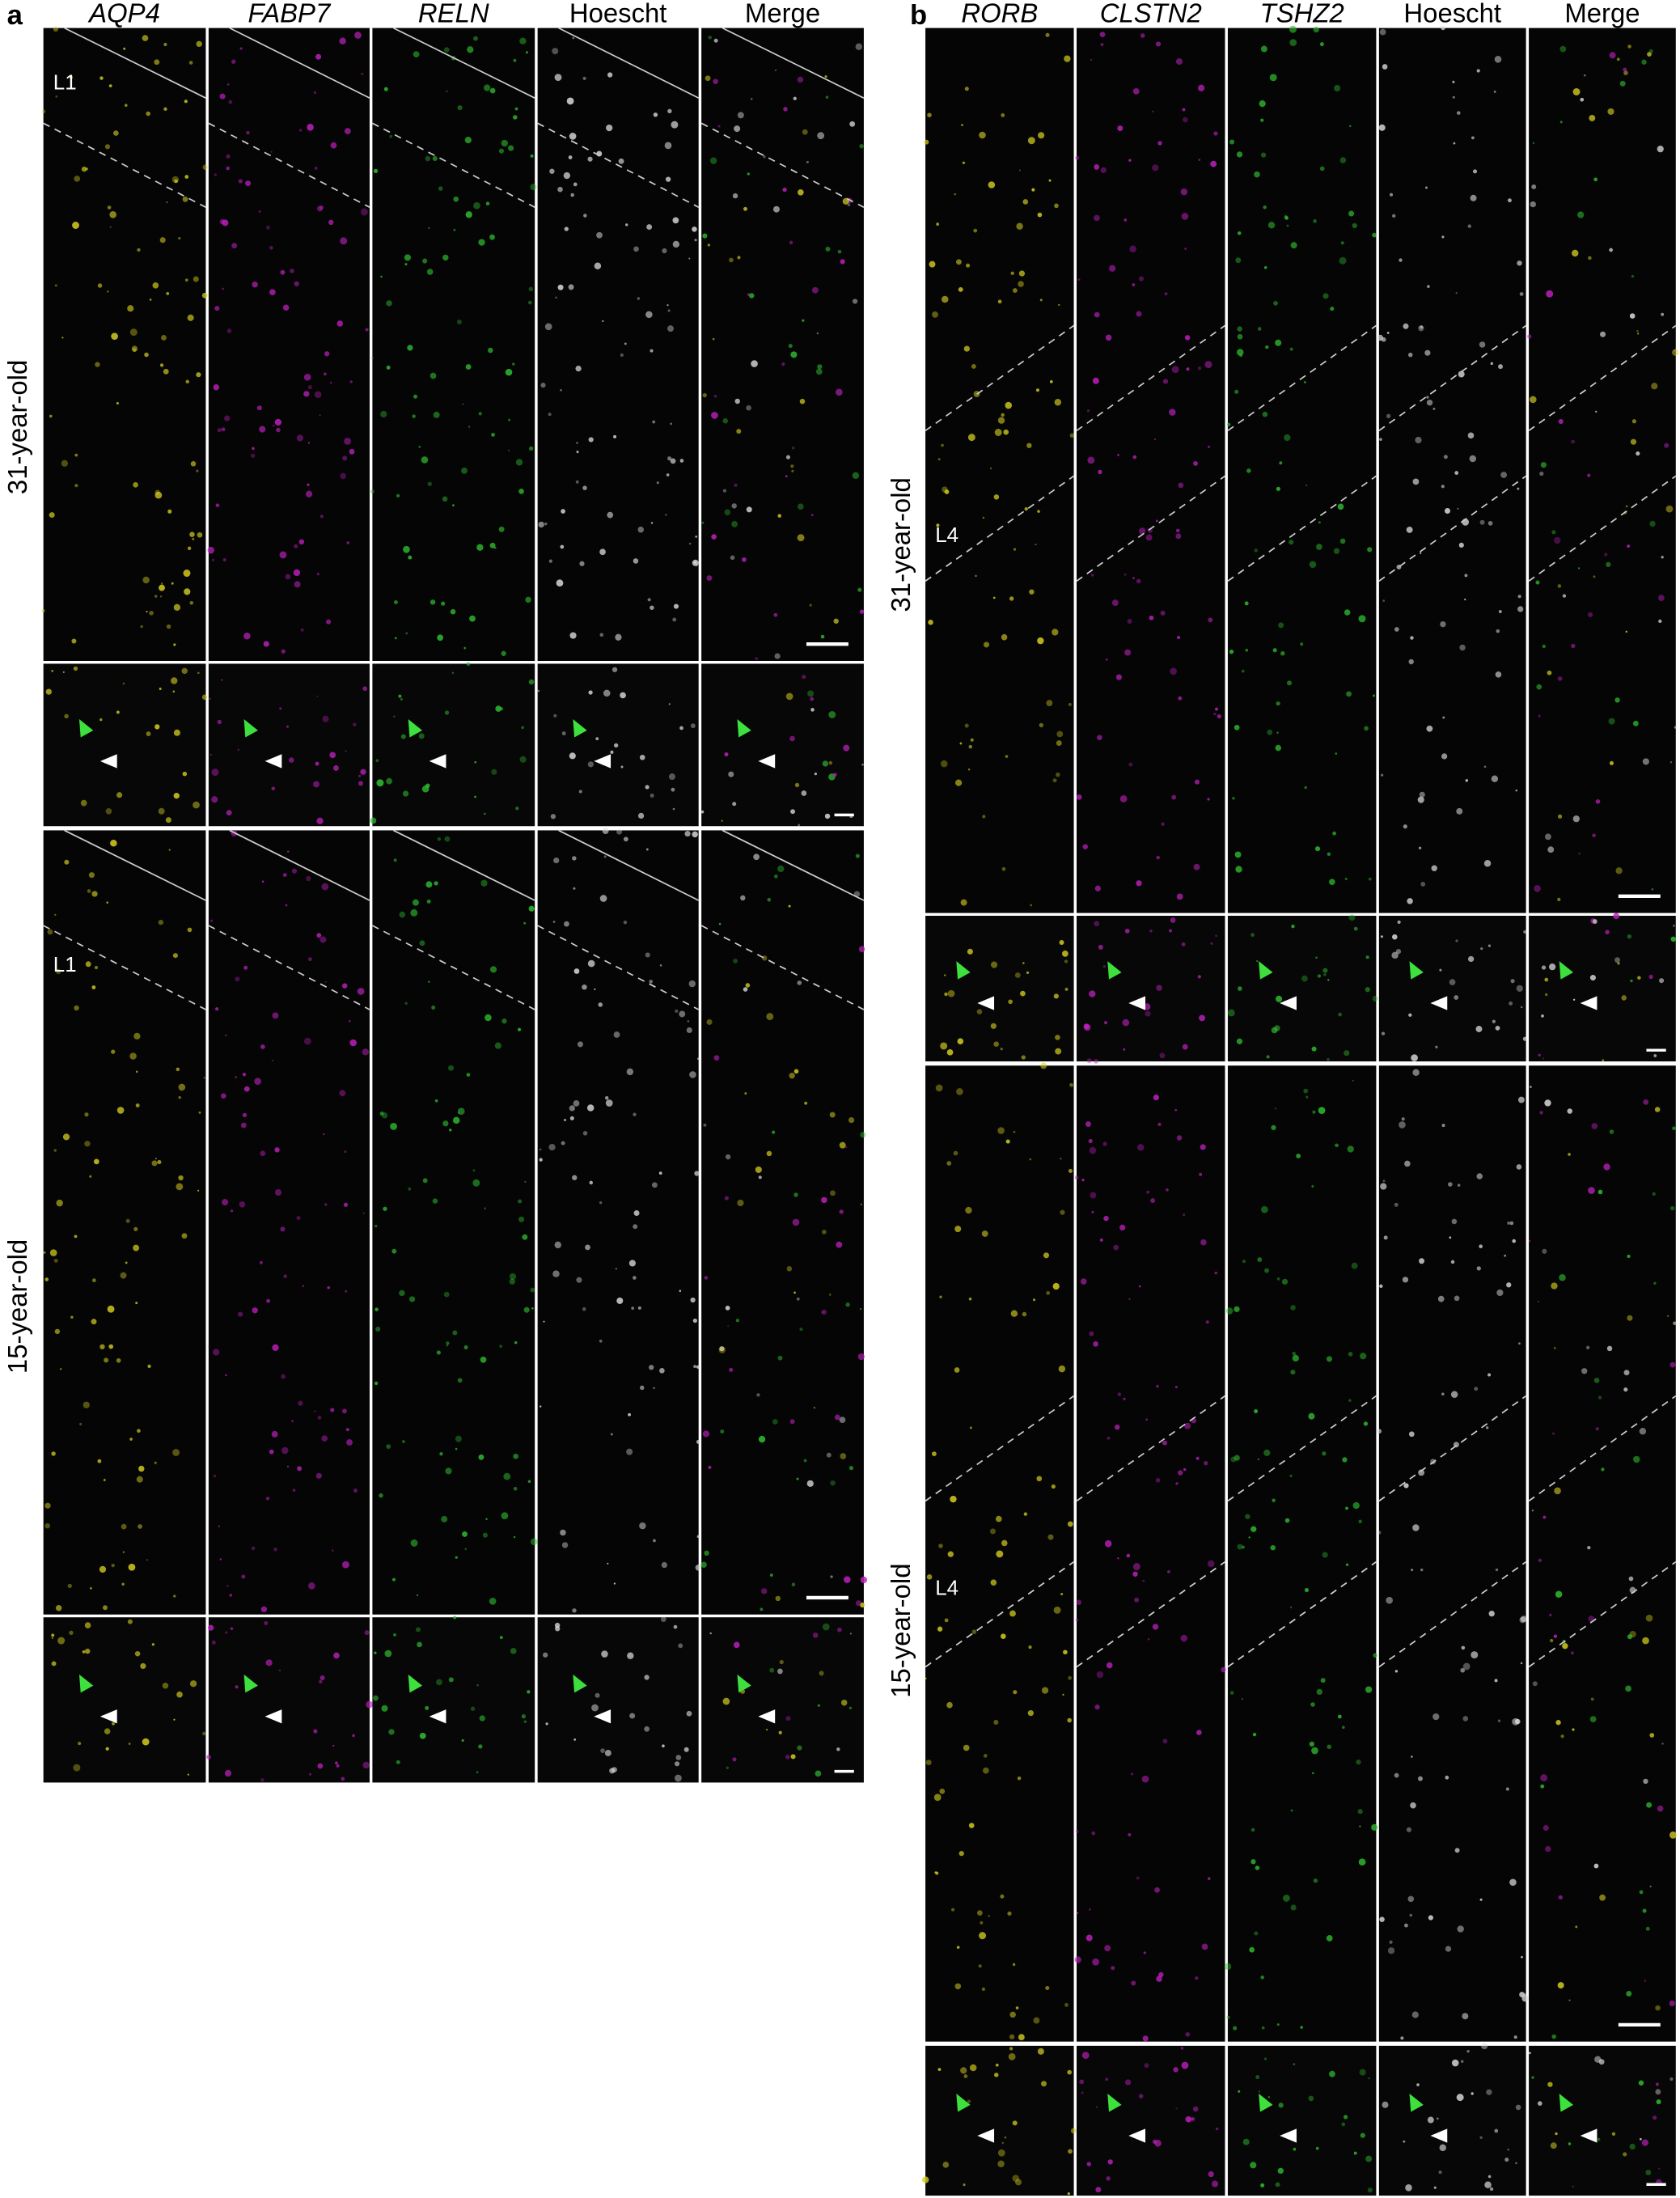 The width and height of the screenshot is (1680, 2198). Describe the element at coordinates (1602, 1448) in the screenshot. I see `layer-boundary` at that location.